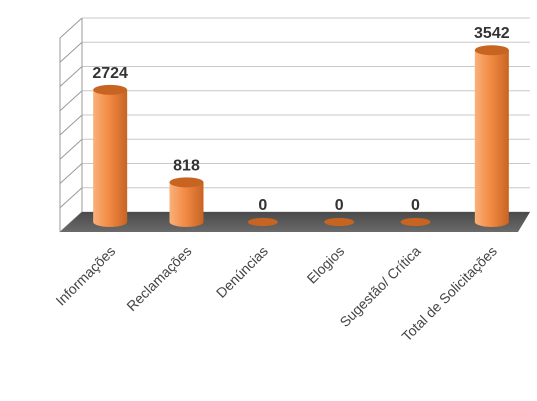 This screenshot has height=401, width=537. I want to click on data-label: 818, so click(186, 165).